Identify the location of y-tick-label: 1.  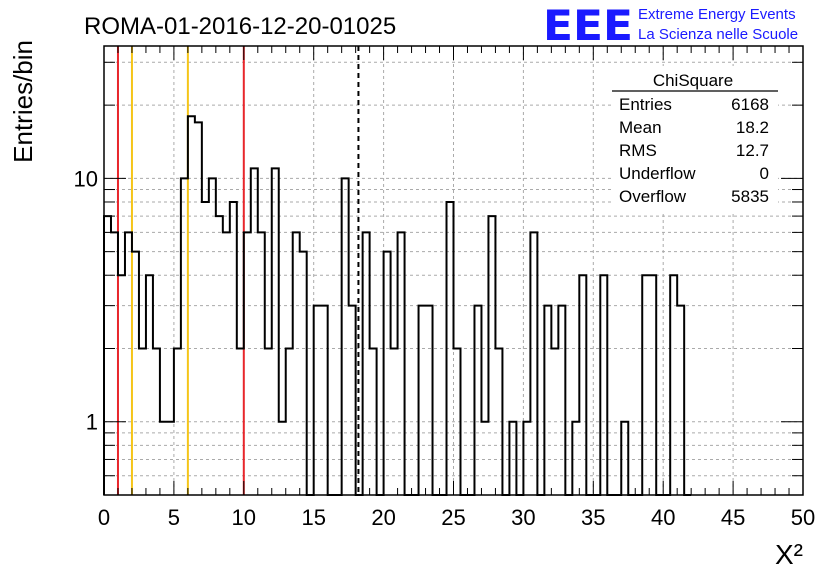
(92, 422).